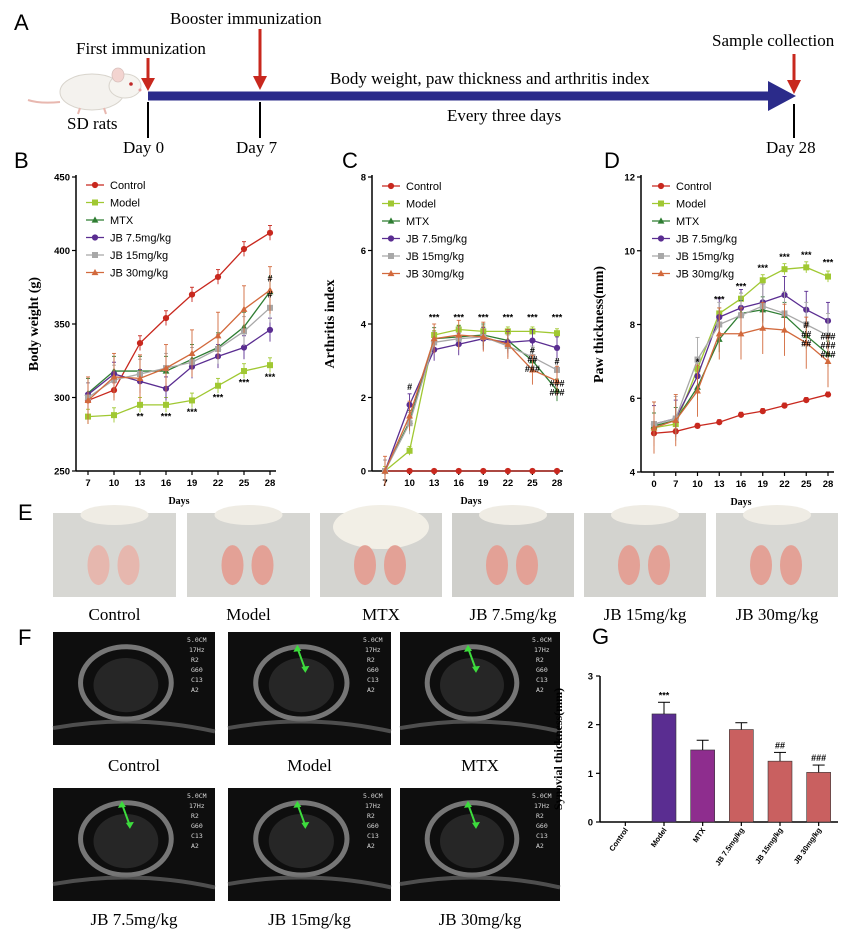 Image resolution: width=858 pixels, height=933 pixels. Describe the element at coordinates (508, 483) in the screenshot. I see `x-tick-label: 22` at that location.